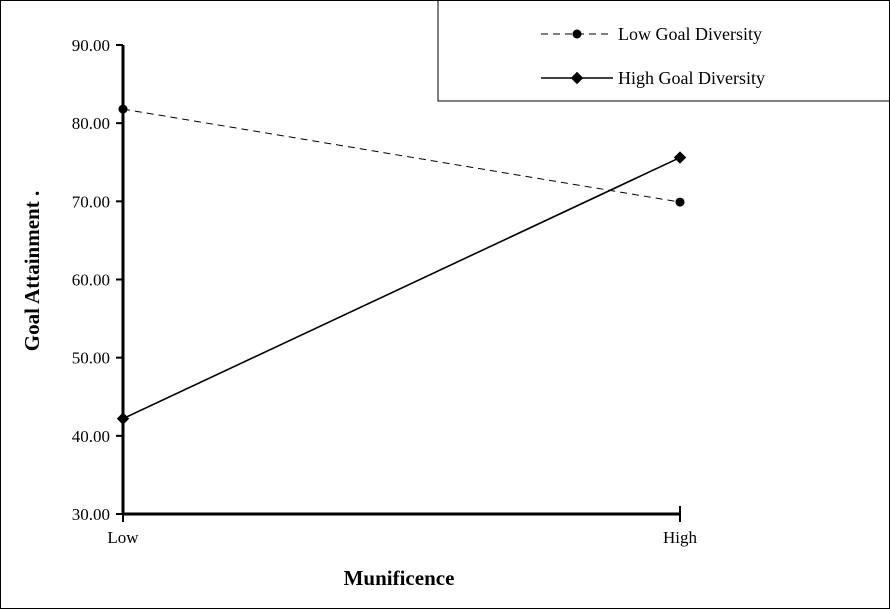 Image resolution: width=890 pixels, height=609 pixels. I want to click on y-tick-label: 60.00, so click(91, 280).